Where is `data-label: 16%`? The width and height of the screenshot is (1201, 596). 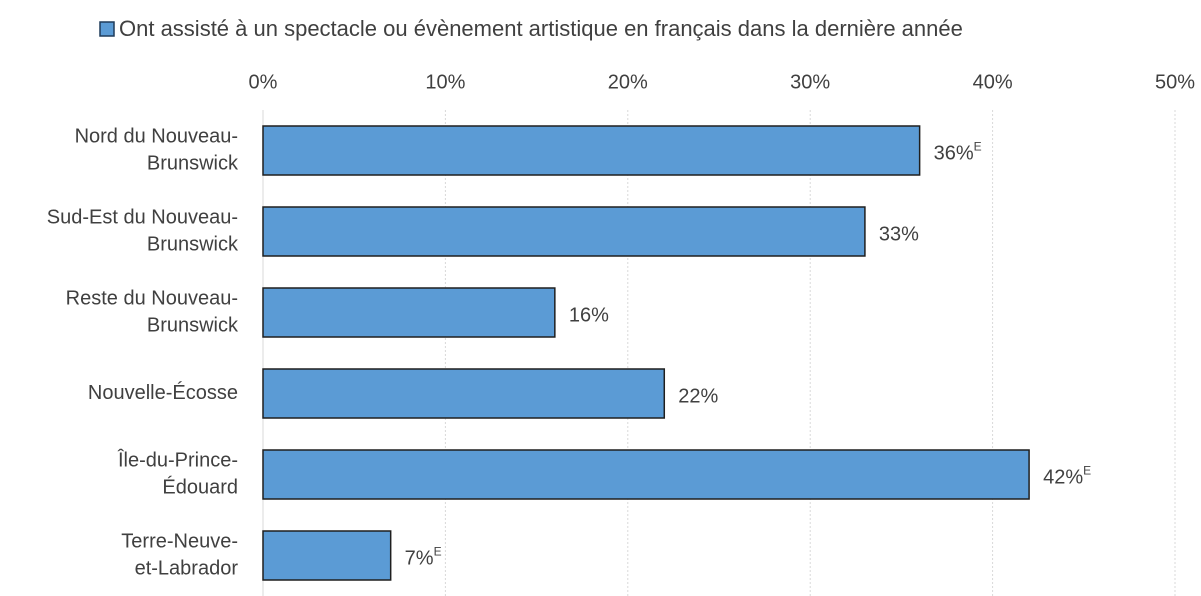
data-label: 16% is located at coordinates (589, 316).